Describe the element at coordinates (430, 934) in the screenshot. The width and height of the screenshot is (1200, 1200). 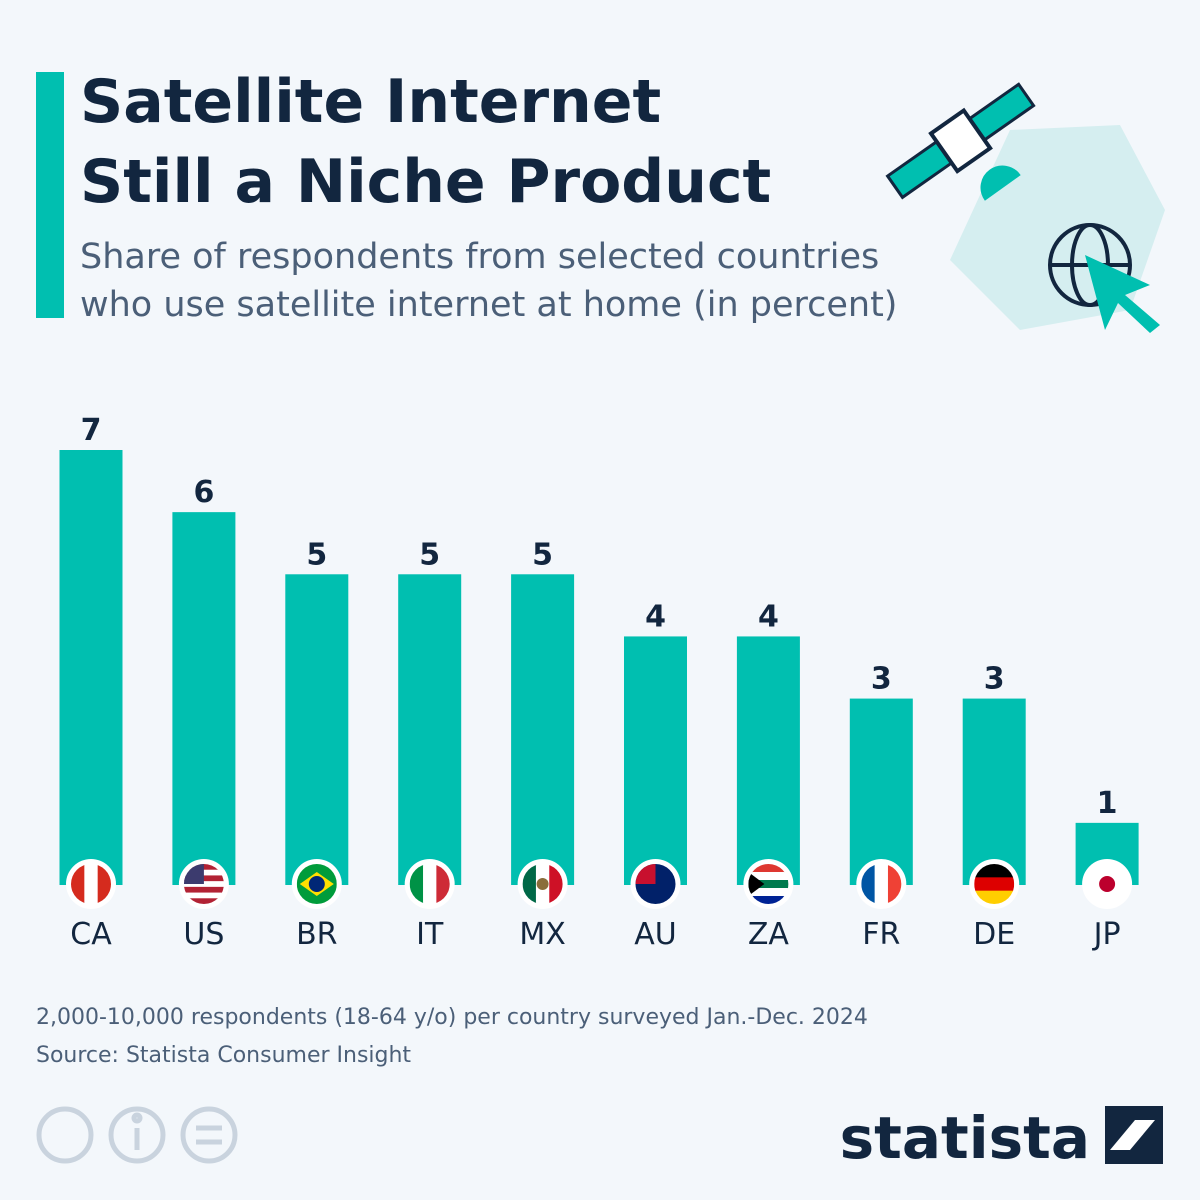
I see `x-tick-label: IT` at that location.